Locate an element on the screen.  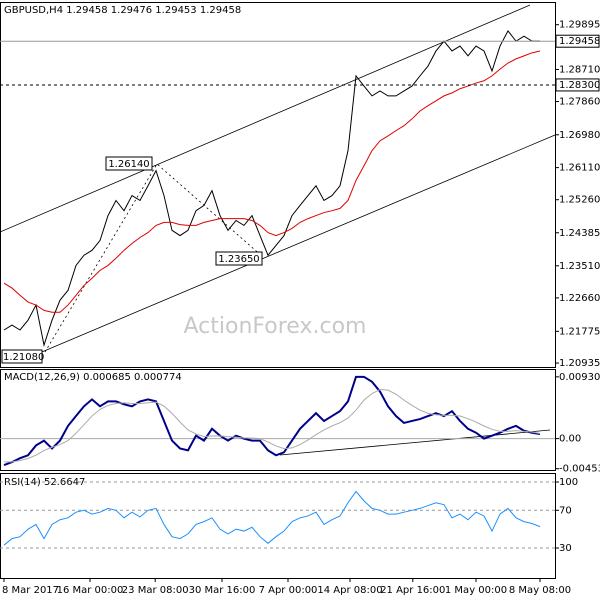
y-tick-label: -0.004537 is located at coordinates (579, 469).